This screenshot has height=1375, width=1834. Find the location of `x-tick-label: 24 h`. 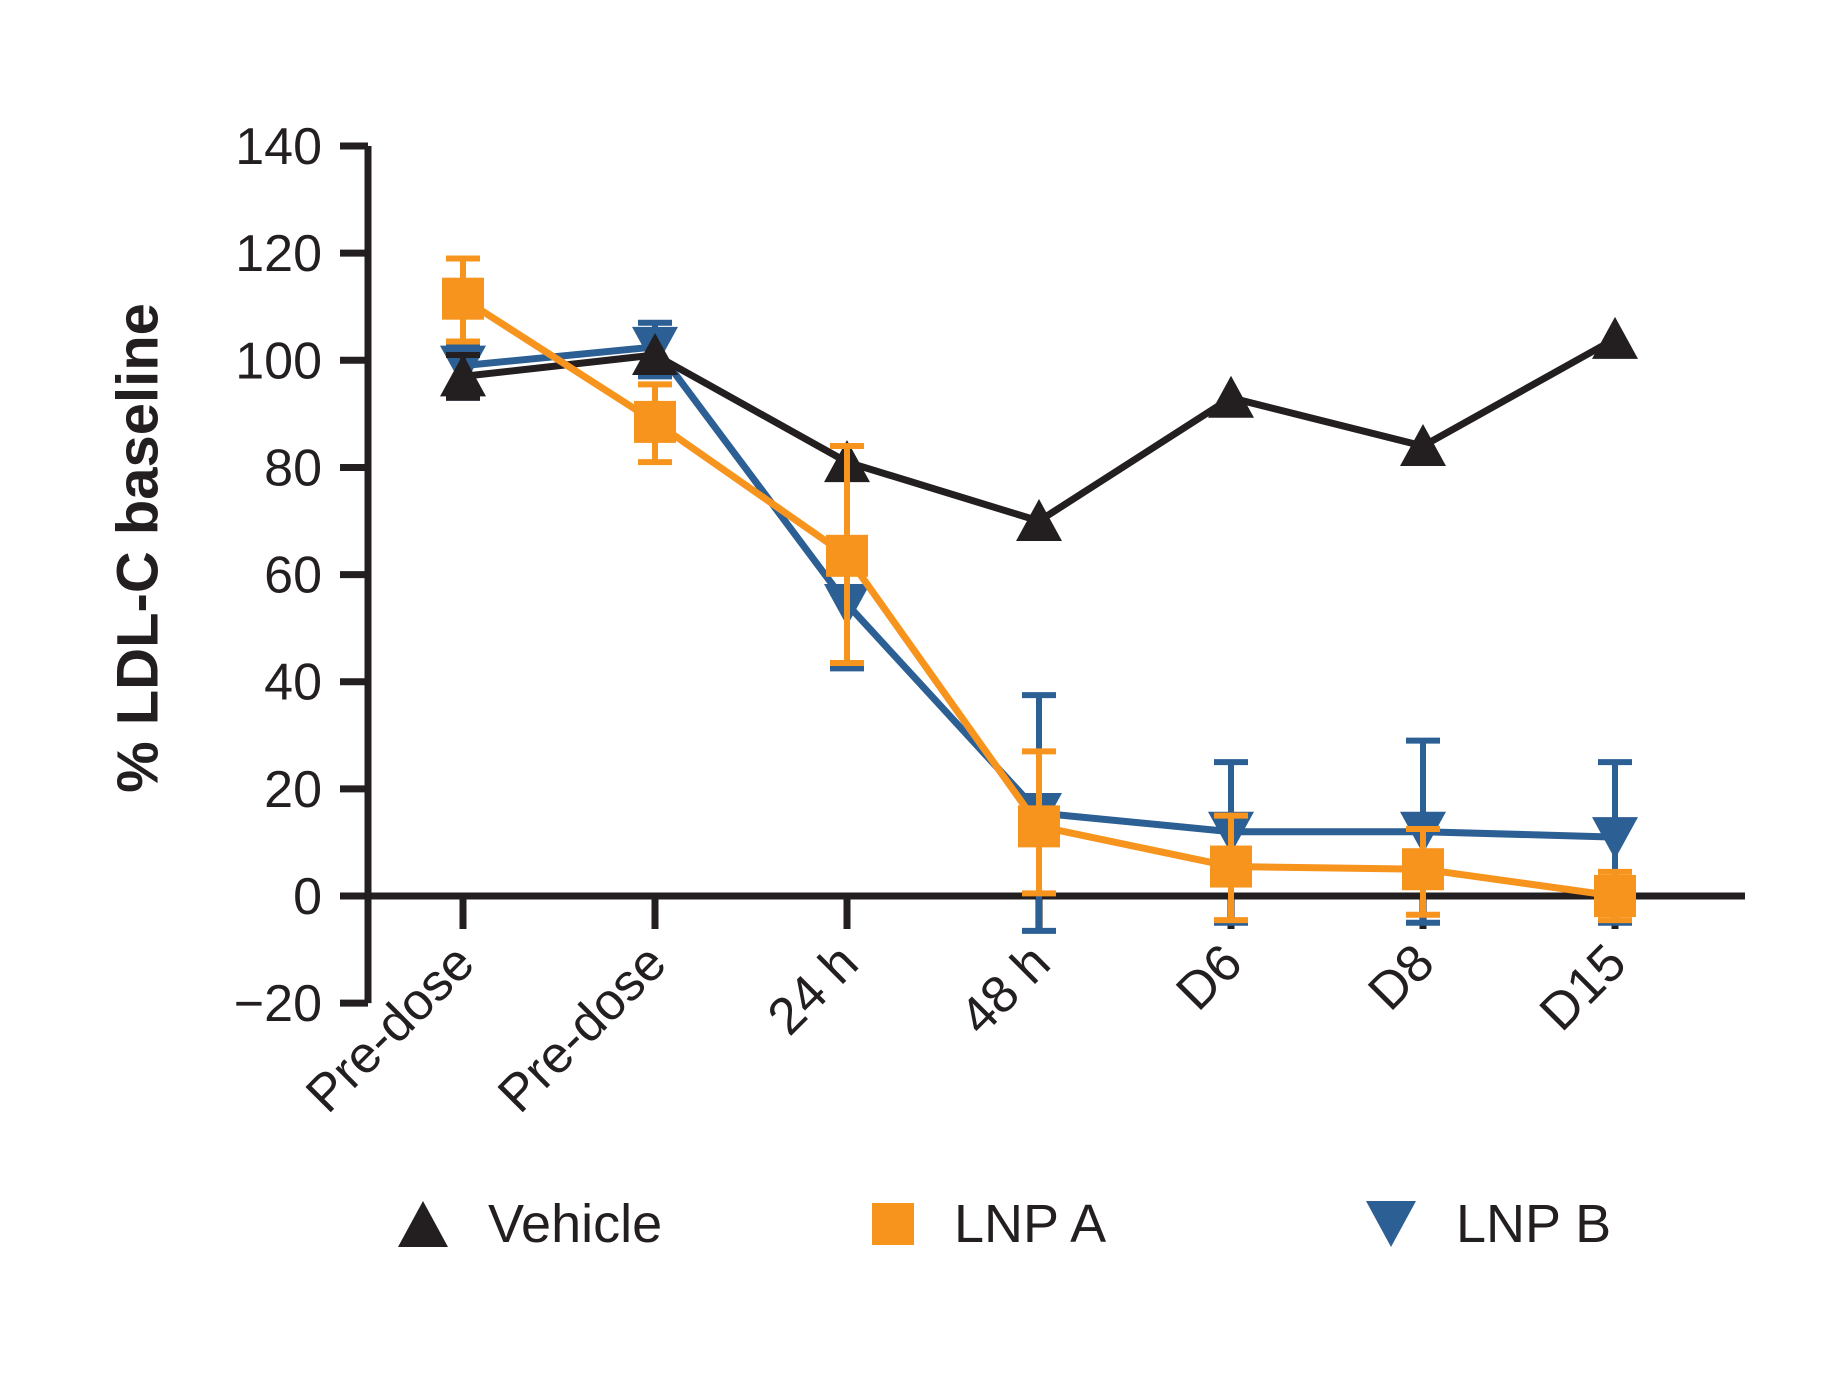

x-tick-label: 24 h is located at coordinates (813, 989).